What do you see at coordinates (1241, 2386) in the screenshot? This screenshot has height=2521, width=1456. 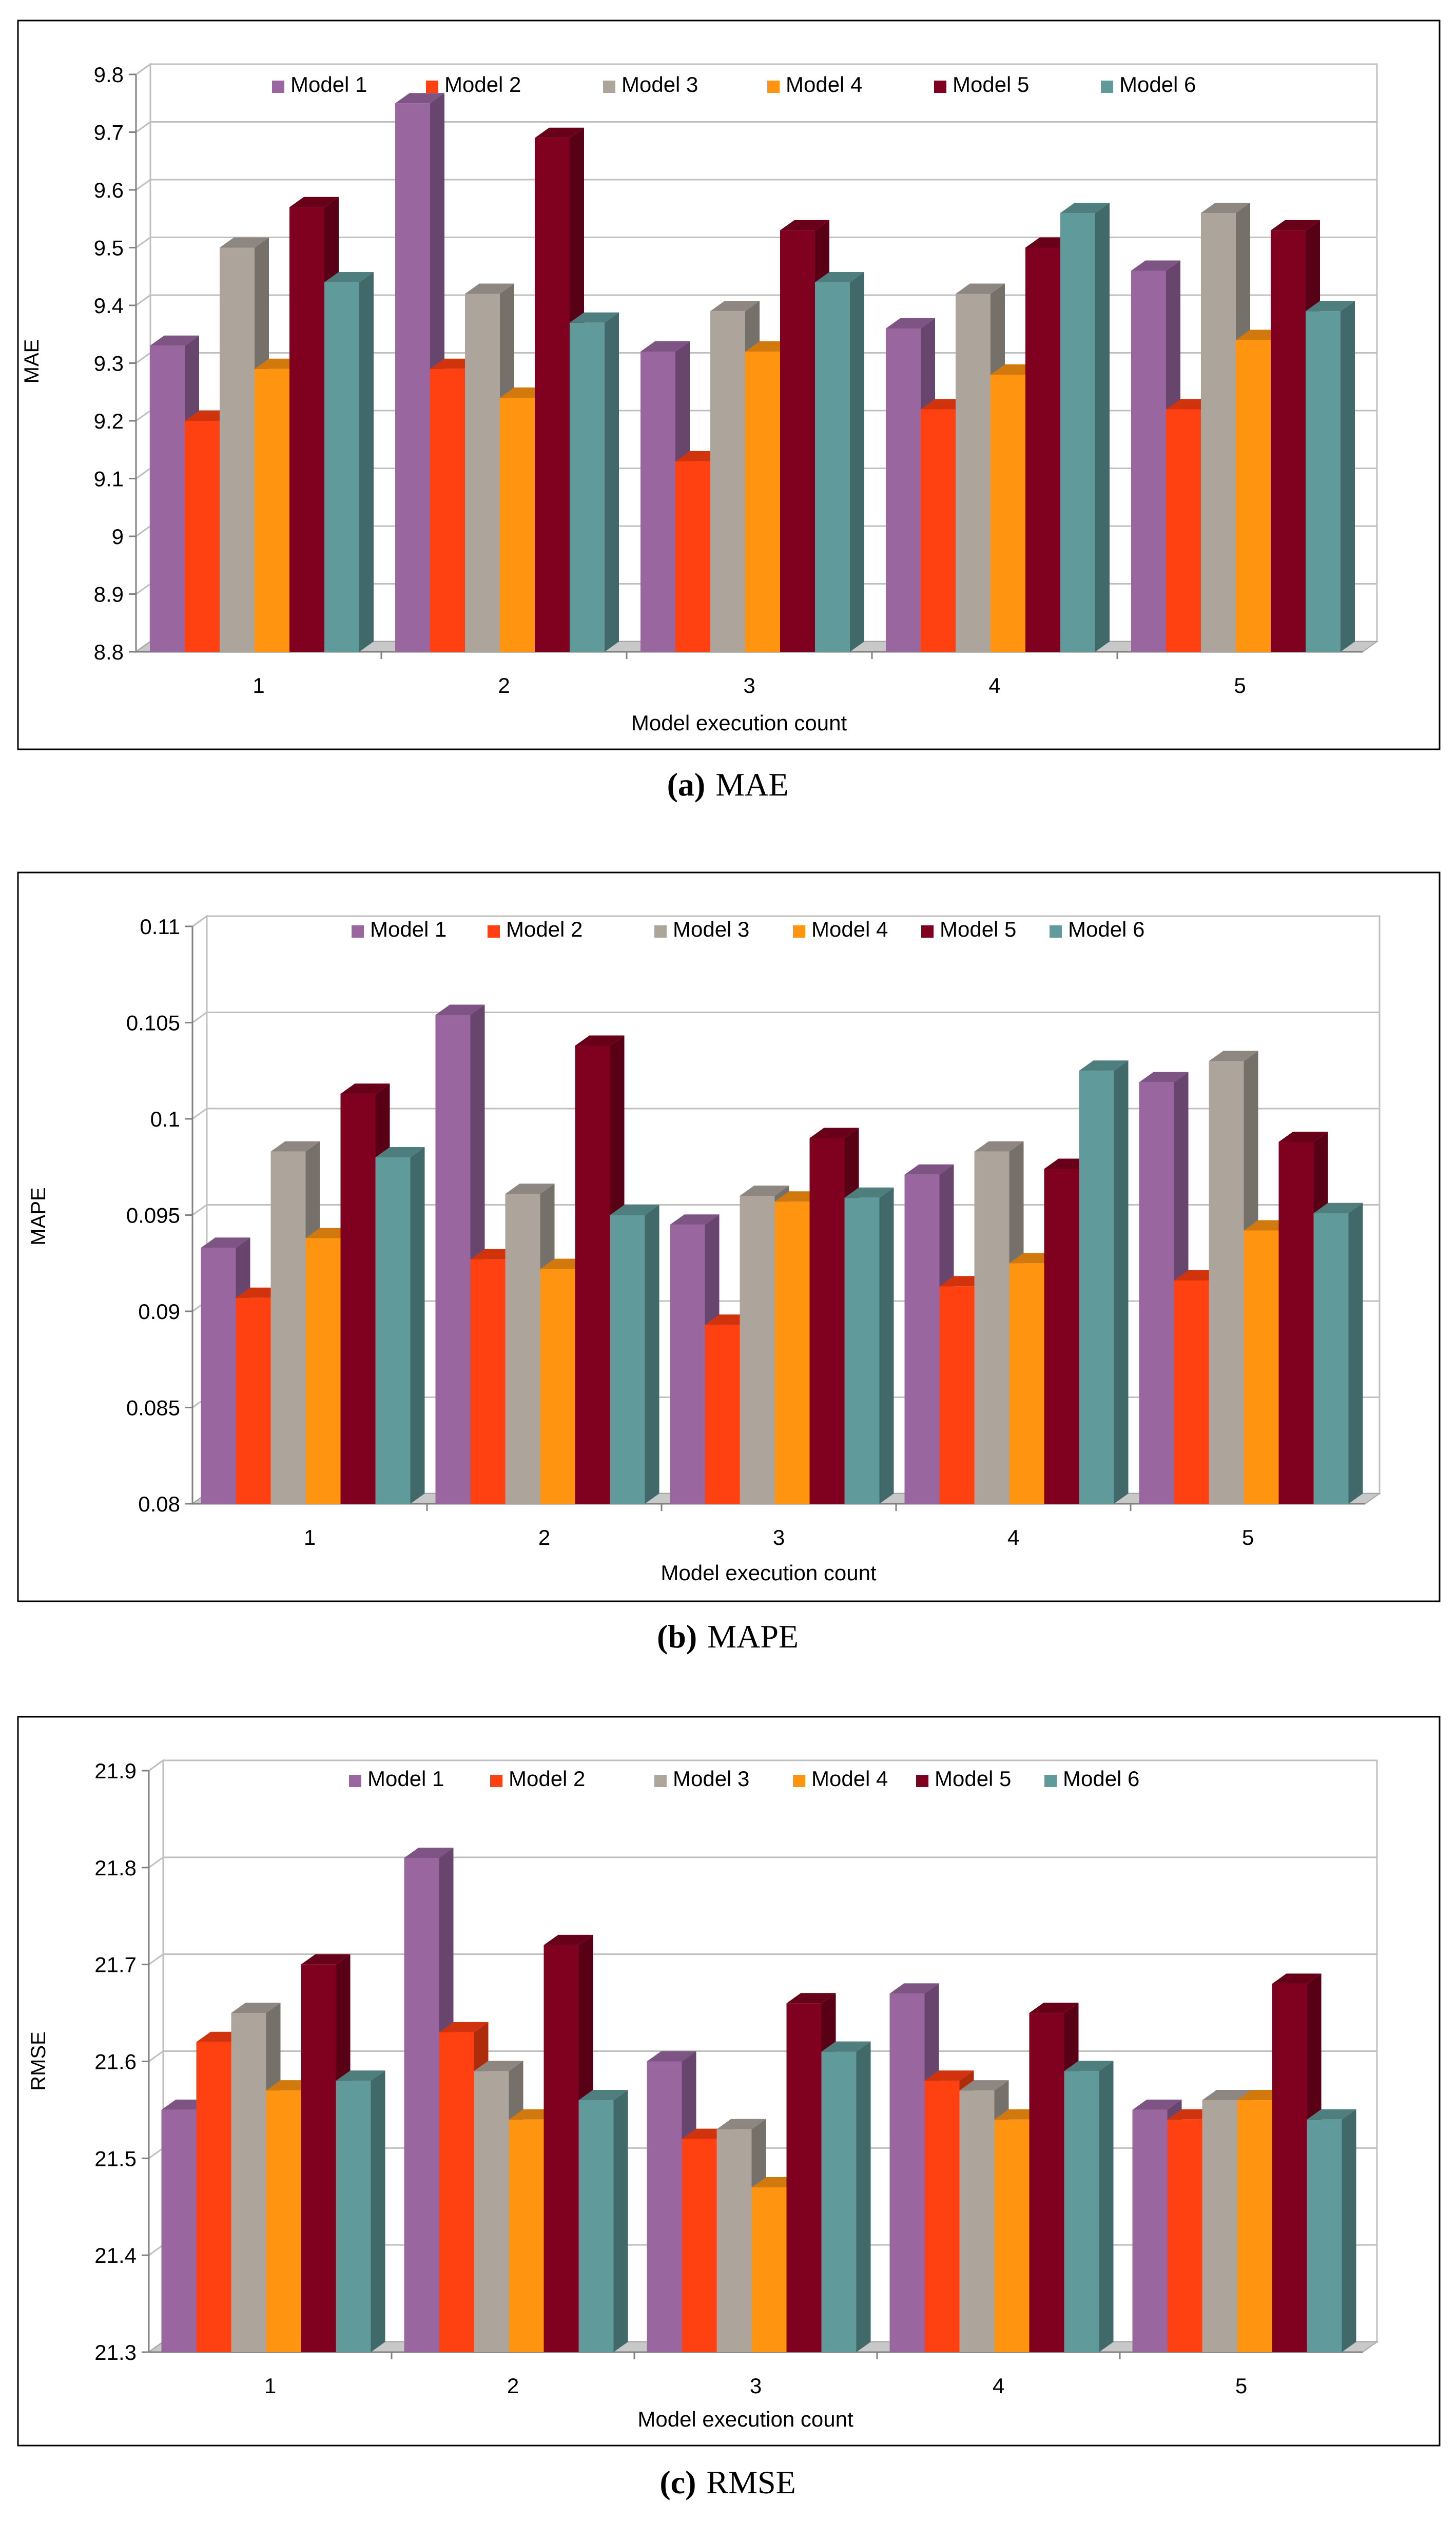 I see `x-tick-label: 5` at bounding box center [1241, 2386].